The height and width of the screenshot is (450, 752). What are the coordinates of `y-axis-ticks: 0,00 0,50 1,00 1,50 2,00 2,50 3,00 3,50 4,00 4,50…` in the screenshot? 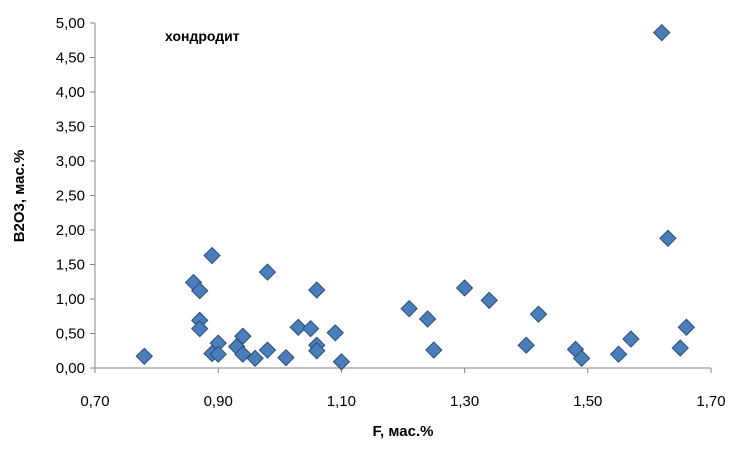 It's located at (75, 196).